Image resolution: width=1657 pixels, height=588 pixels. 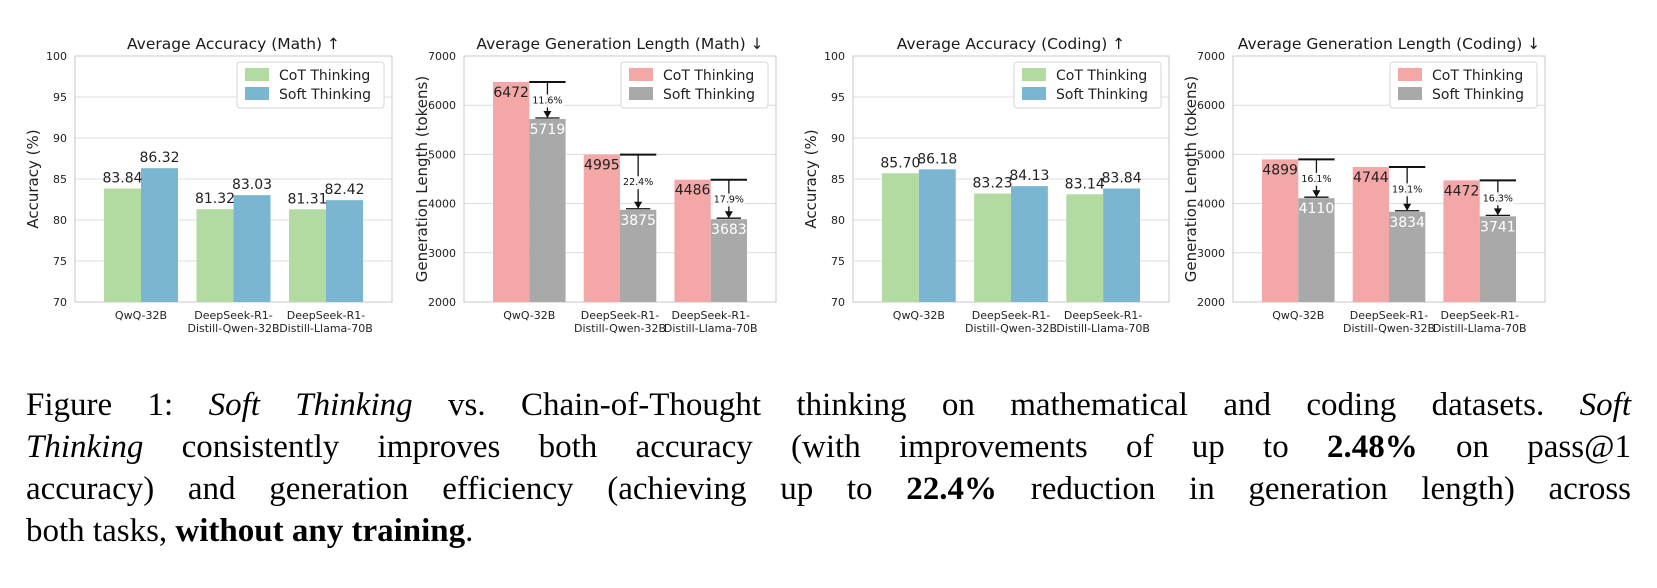 What do you see at coordinates (729, 230) in the screenshot?
I see `data-label: 3683` at bounding box center [729, 230].